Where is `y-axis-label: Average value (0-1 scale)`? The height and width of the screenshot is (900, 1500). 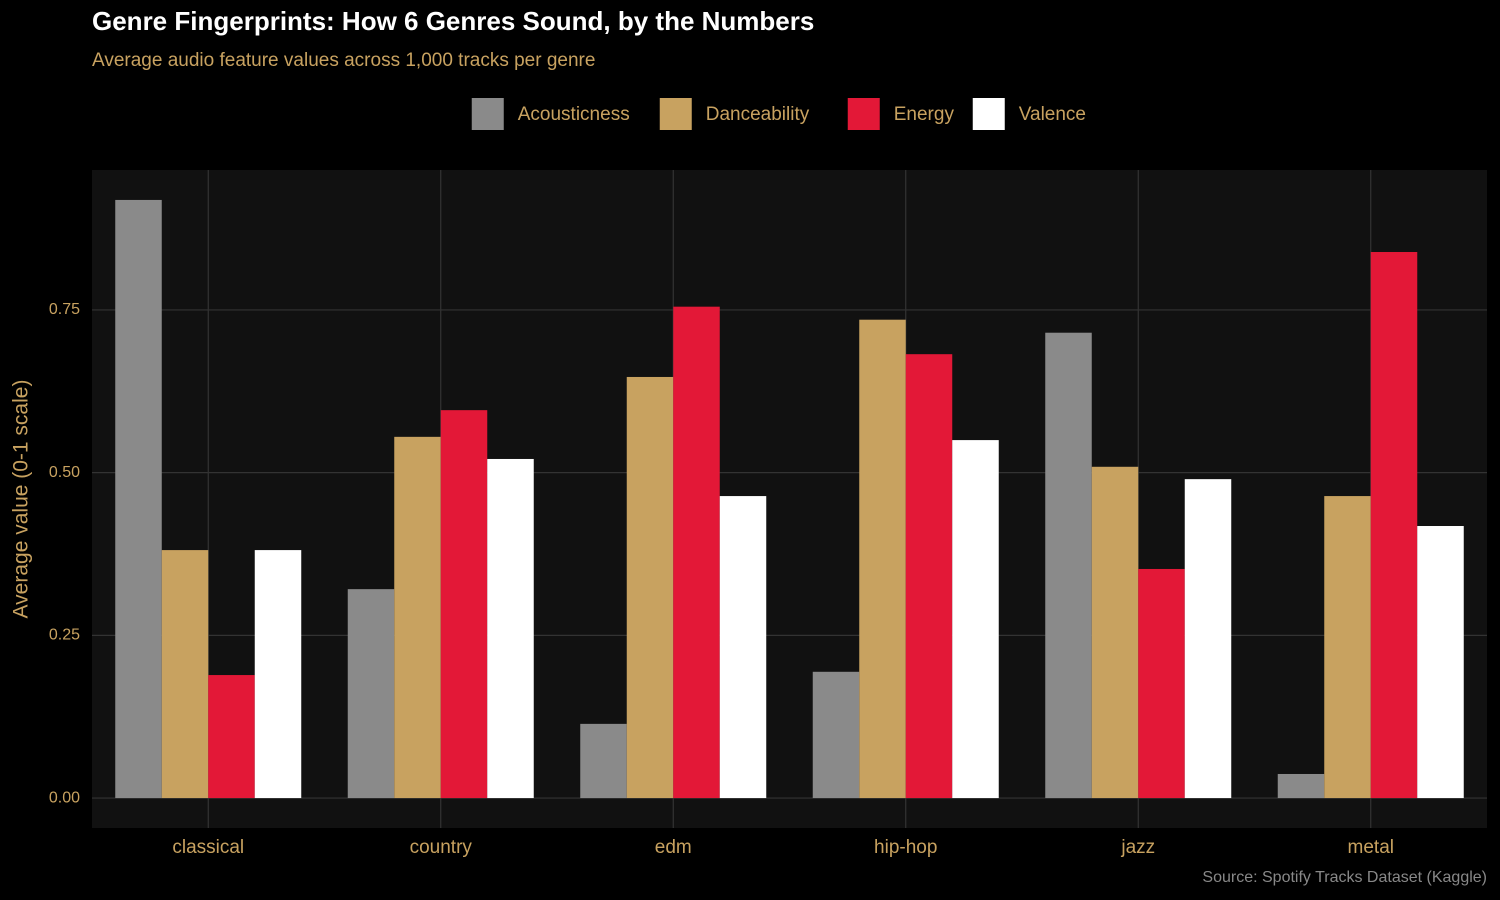 y-axis-label: Average value (0-1 scale) is located at coordinates (21, 499).